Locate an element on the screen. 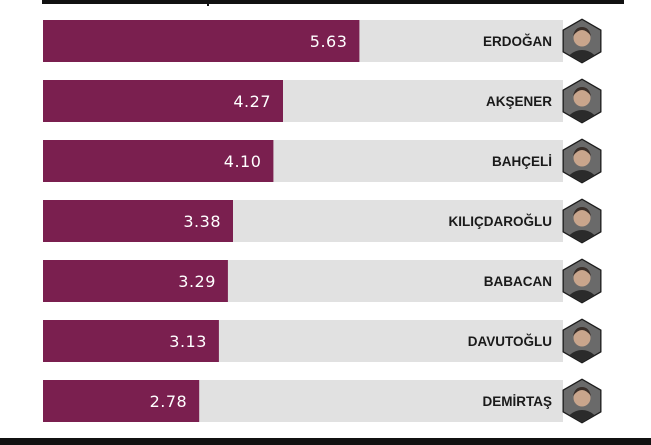  category-label: BAHÇELİ is located at coordinates (522, 161).